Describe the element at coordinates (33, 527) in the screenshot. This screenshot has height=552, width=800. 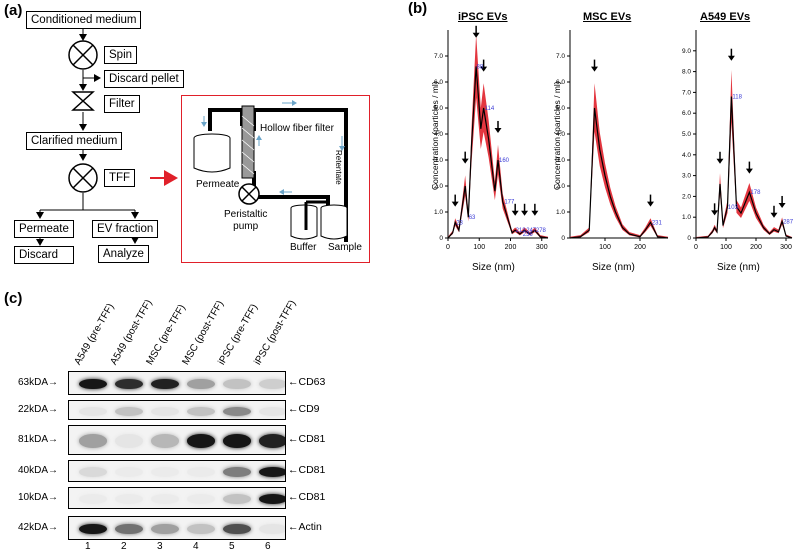
I see `kda-text: 42kDA` at that location.